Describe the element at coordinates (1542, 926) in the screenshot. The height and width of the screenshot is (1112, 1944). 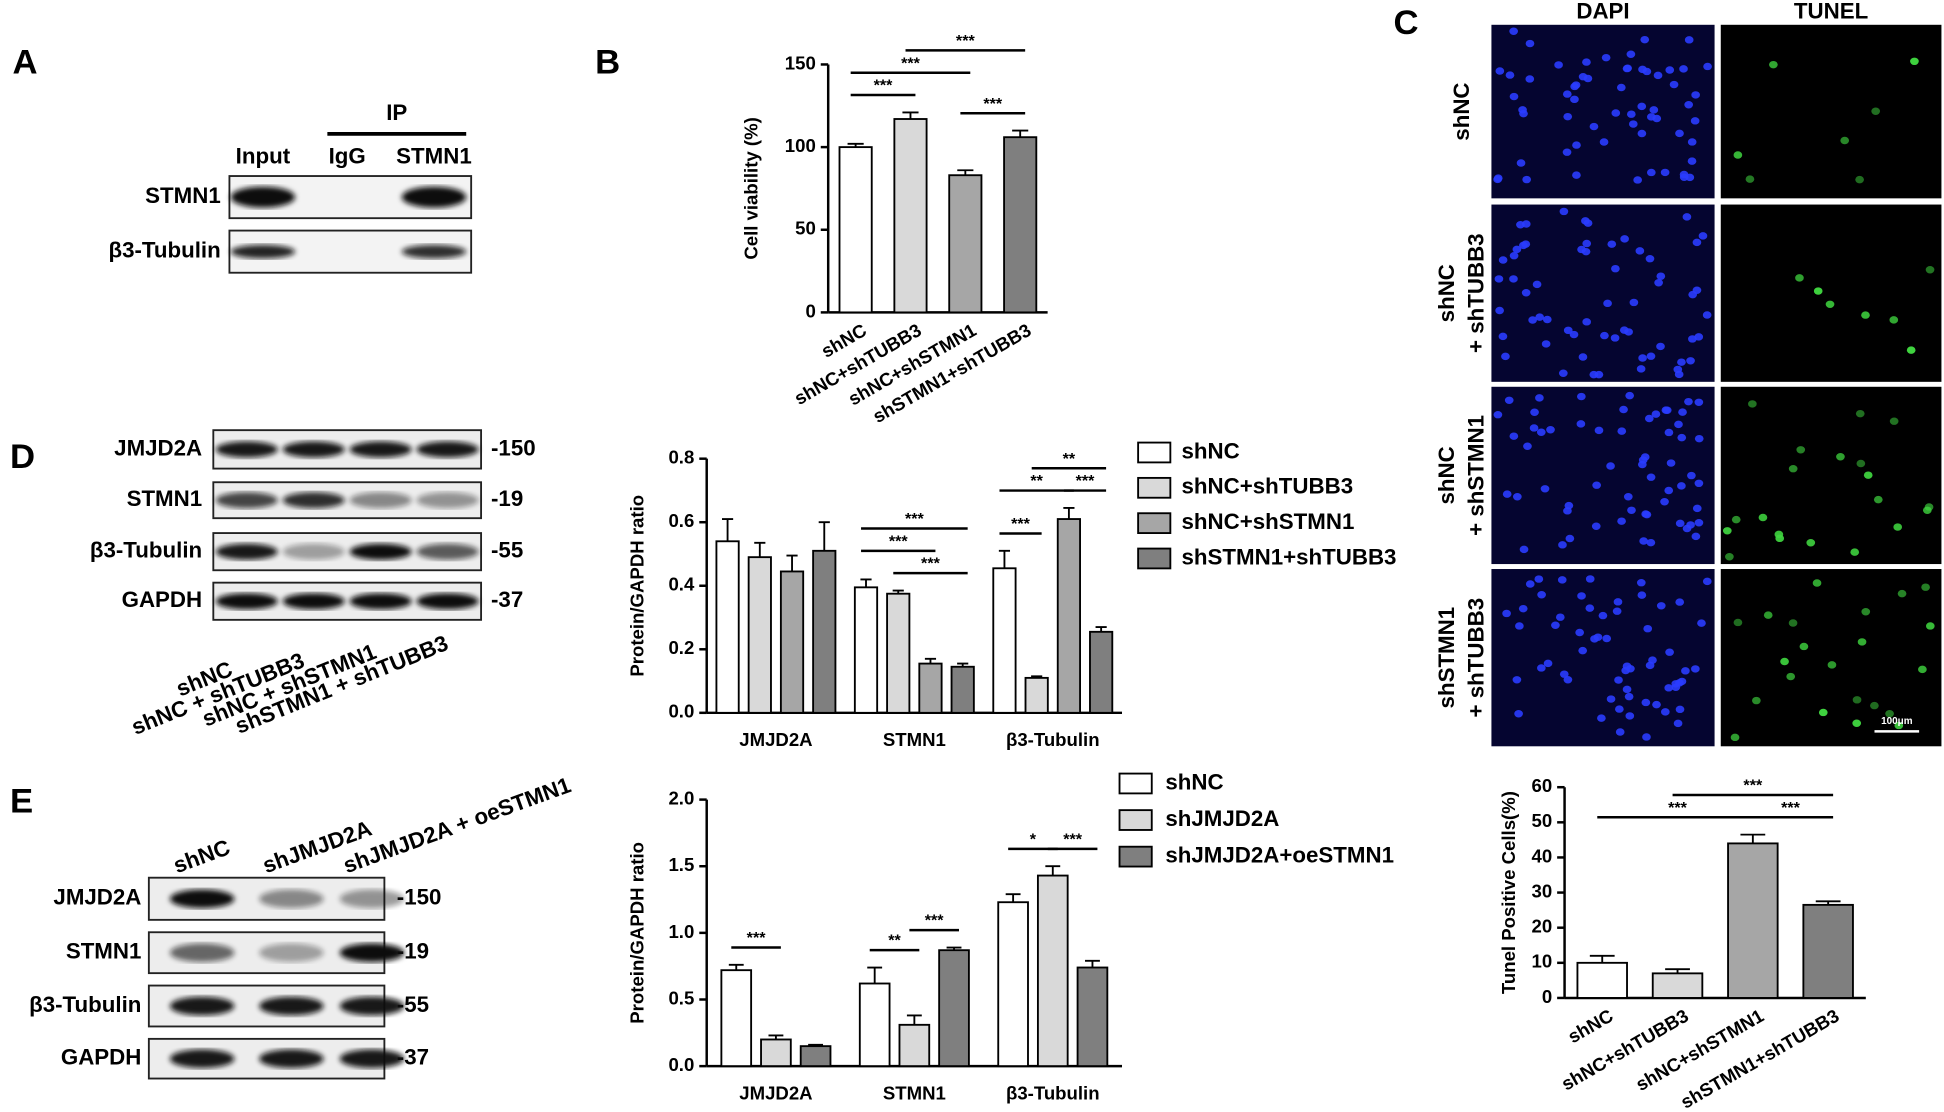
I see `y-tick-label: 20` at that location.